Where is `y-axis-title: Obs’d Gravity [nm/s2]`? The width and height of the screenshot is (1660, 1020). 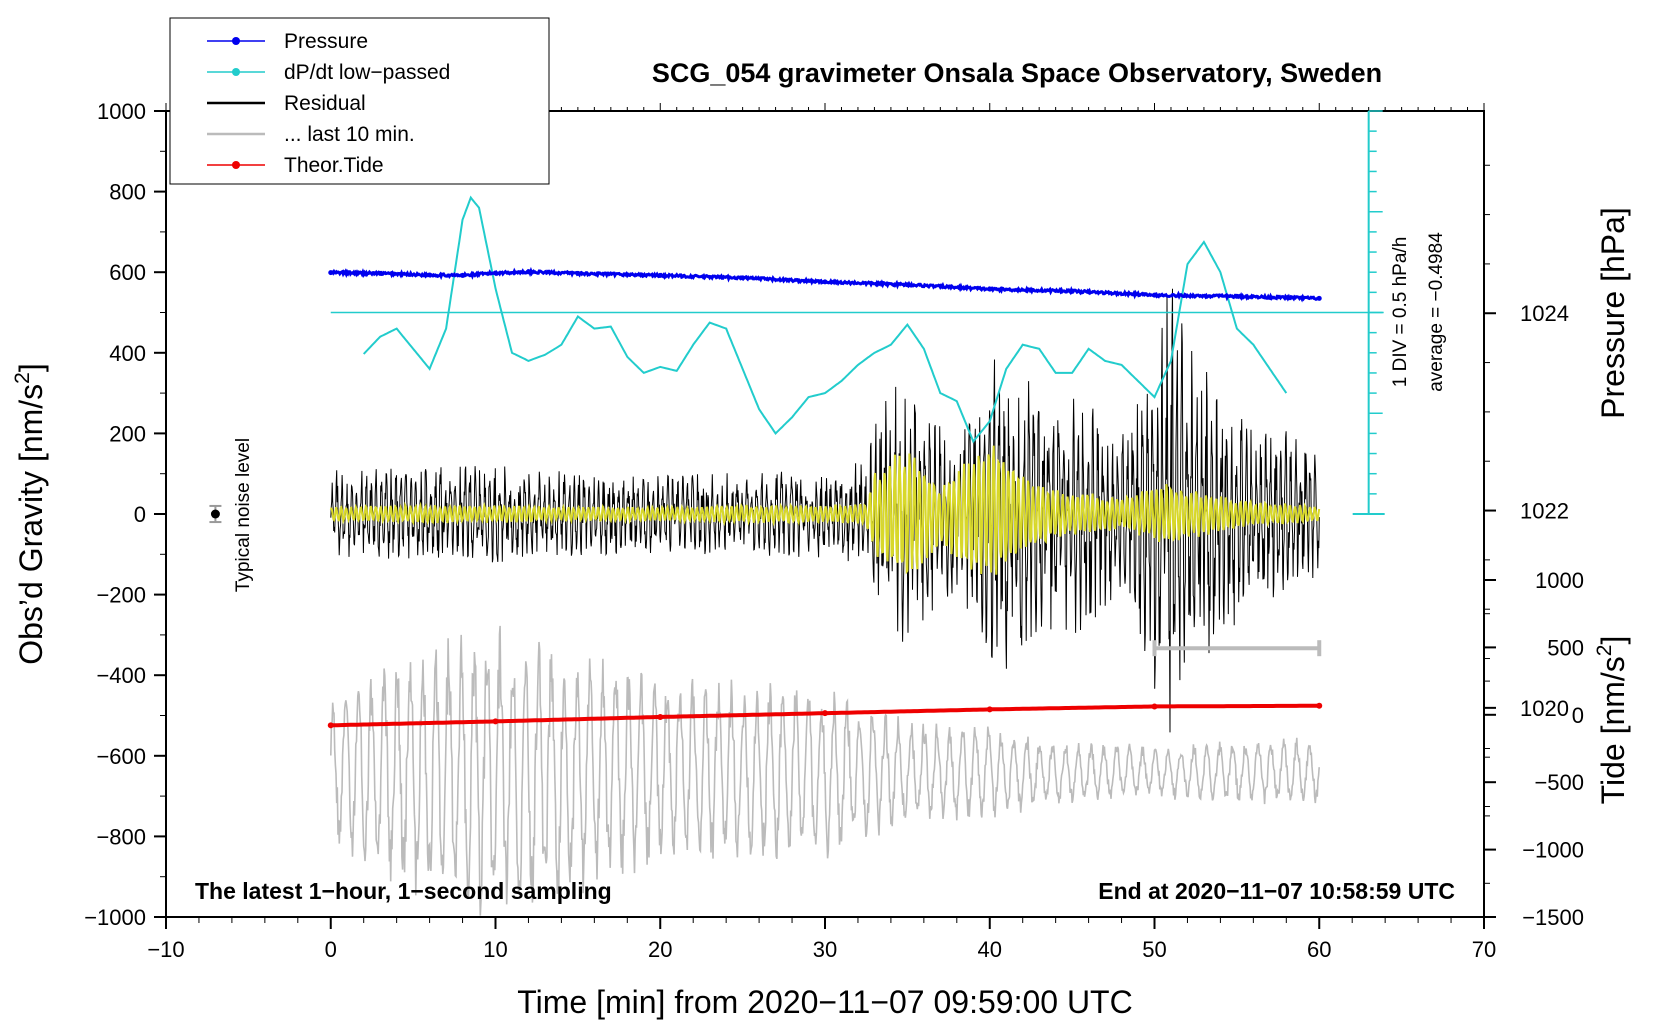 y-axis-title: Obs’d Gravity [nm/s2] is located at coordinates (30, 514).